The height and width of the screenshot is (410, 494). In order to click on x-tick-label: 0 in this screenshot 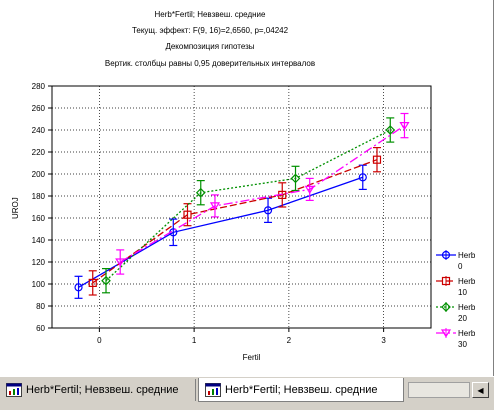, I will do `click(99, 340)`.